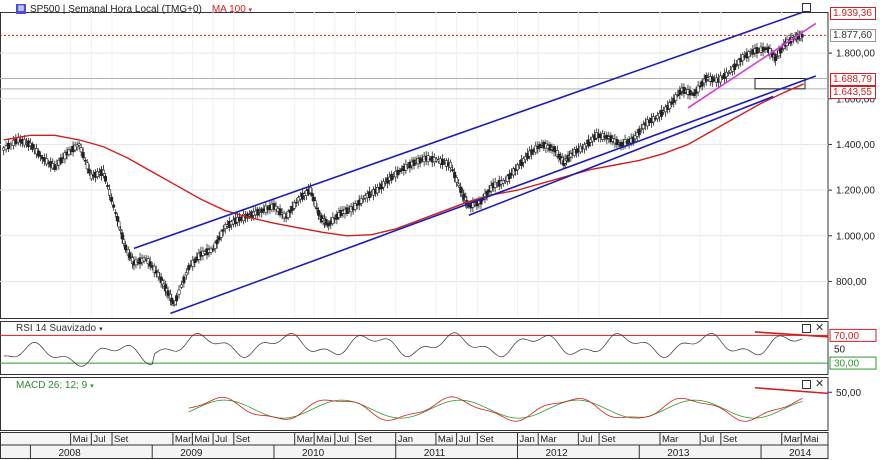 Image resolution: width=880 pixels, height=460 pixels. Describe the element at coordinates (855, 54) in the screenshot. I see `y-tick-label: 1.800,00` at that location.